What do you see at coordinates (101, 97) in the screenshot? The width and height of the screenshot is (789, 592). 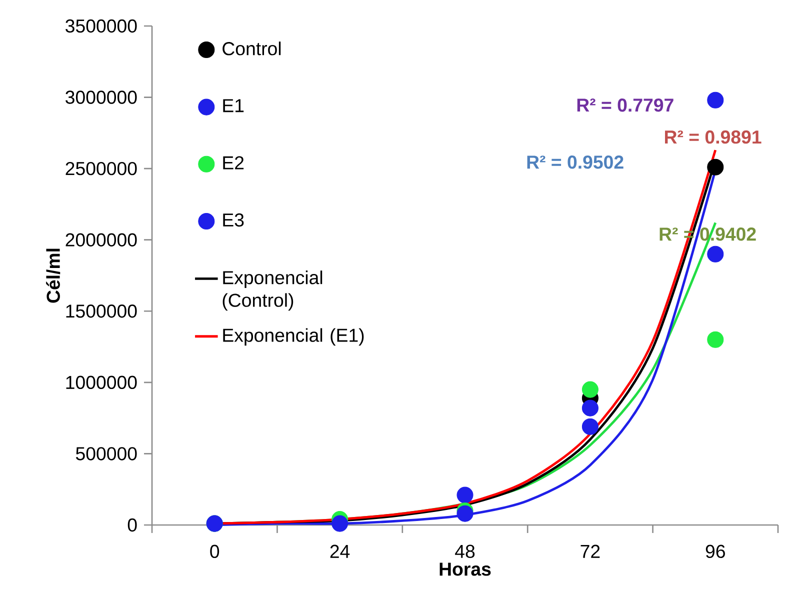 I see `y-tick-label: 3000000` at bounding box center [101, 97].